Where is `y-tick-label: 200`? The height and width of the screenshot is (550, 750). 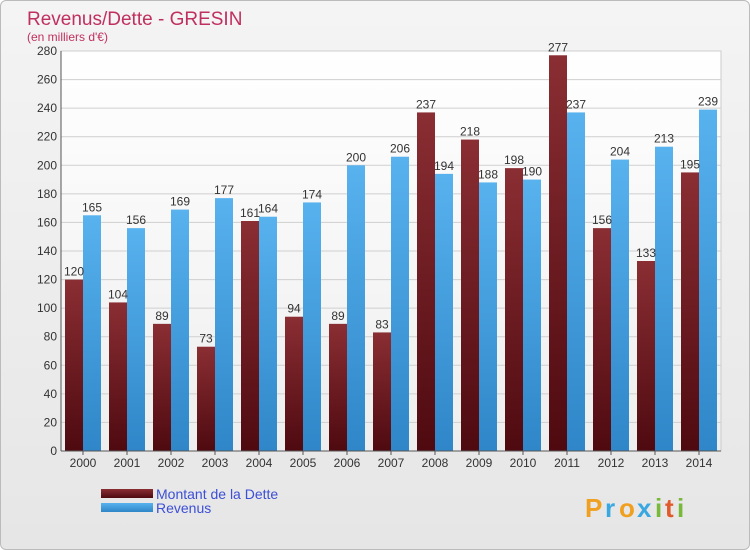
y-tick-label: 200 is located at coordinates (47, 165).